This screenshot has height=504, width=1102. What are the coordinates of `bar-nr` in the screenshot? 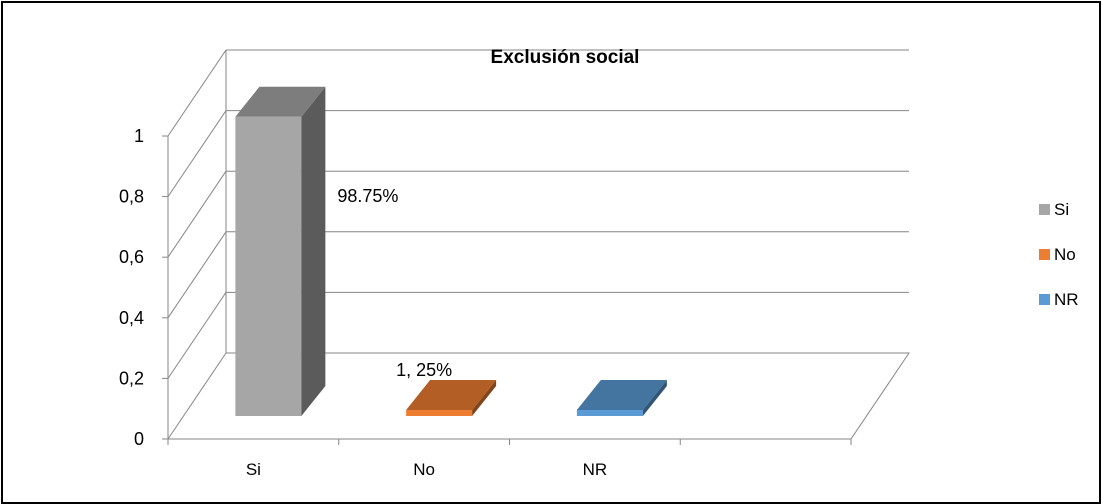 It's located at (621, 398).